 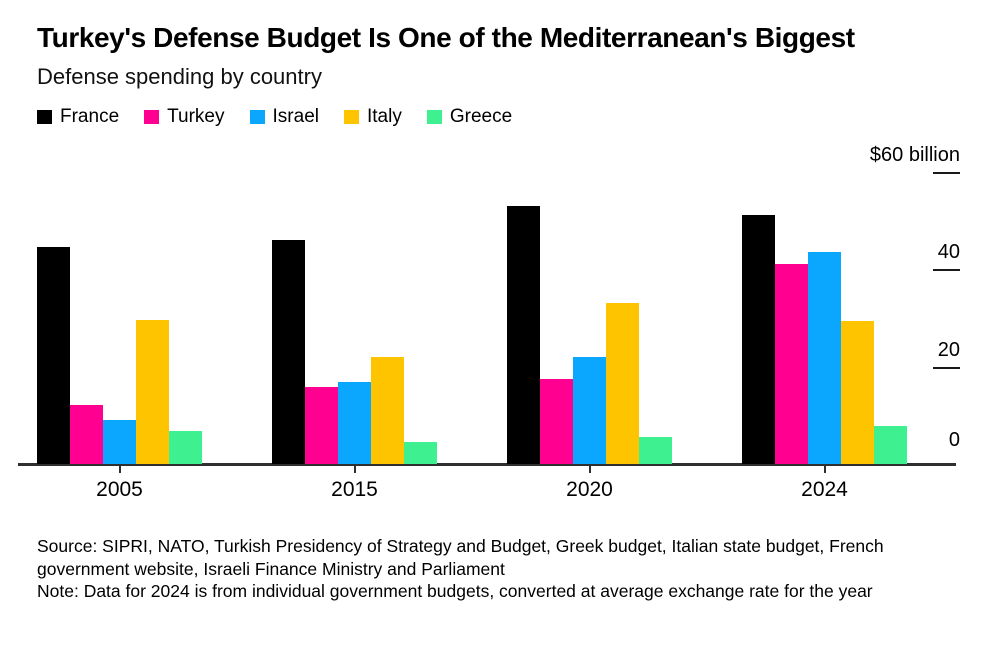 What do you see at coordinates (948, 349) in the screenshot?
I see `y-axis-label-20: 20` at bounding box center [948, 349].